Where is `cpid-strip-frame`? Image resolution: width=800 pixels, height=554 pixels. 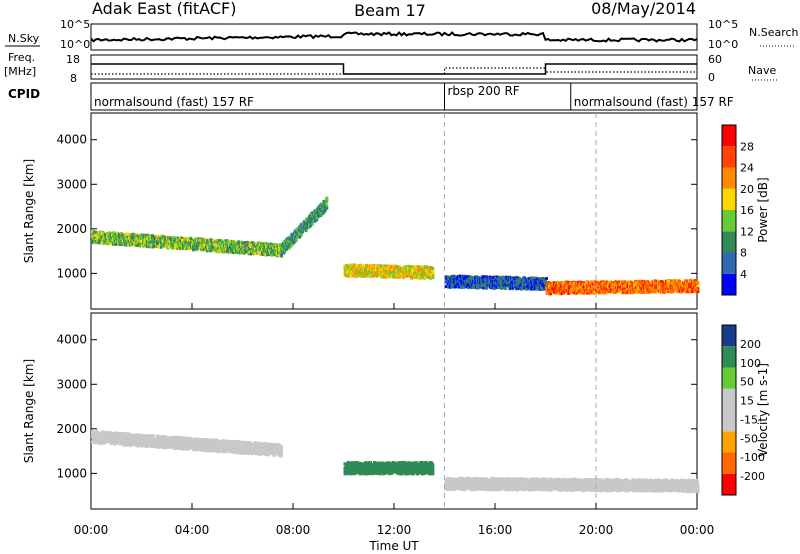 cpid-strip-frame is located at coordinates (394, 96).